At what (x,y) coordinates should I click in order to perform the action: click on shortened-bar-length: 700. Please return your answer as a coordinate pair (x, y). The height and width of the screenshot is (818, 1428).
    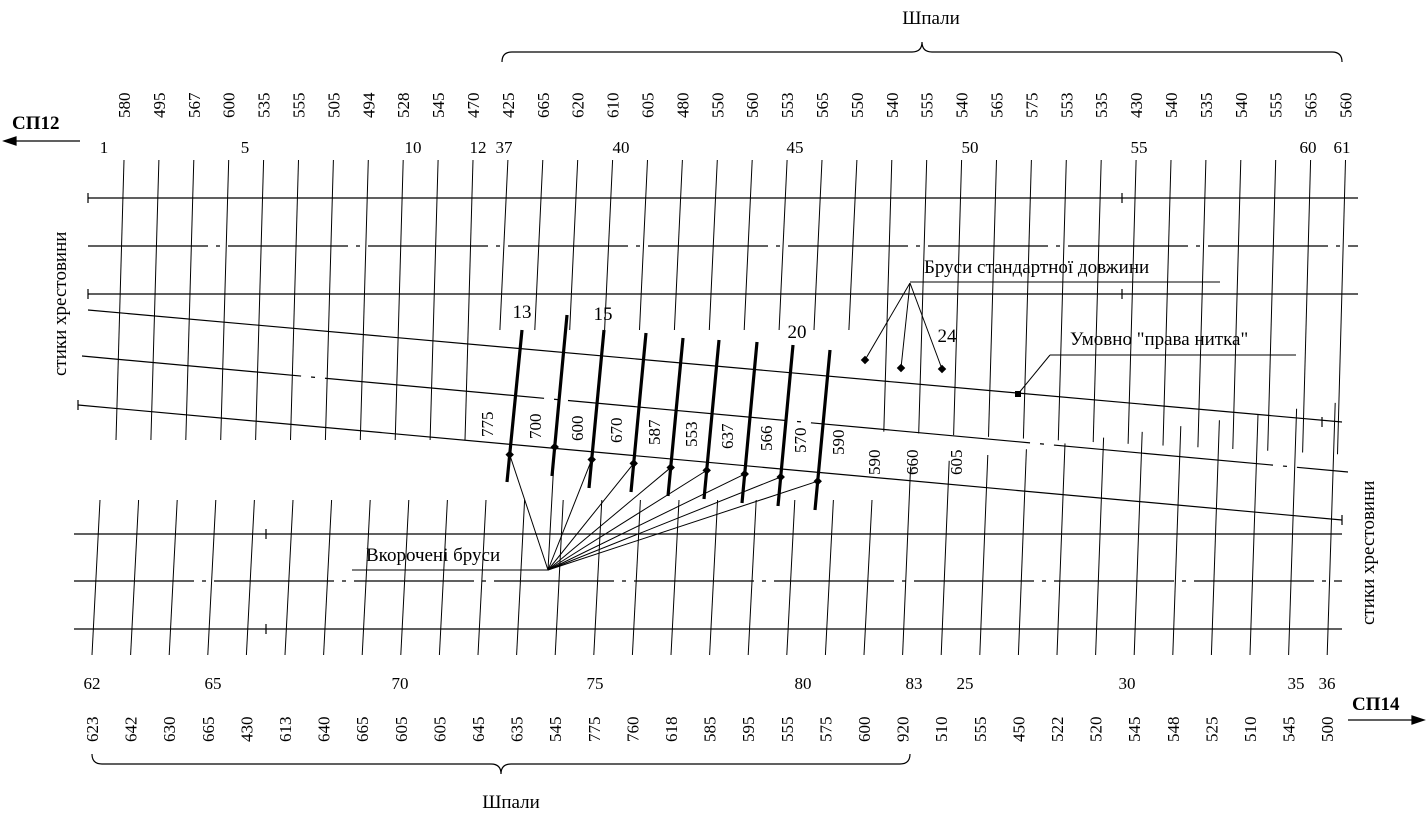
    Looking at the image, I should click on (535, 427).